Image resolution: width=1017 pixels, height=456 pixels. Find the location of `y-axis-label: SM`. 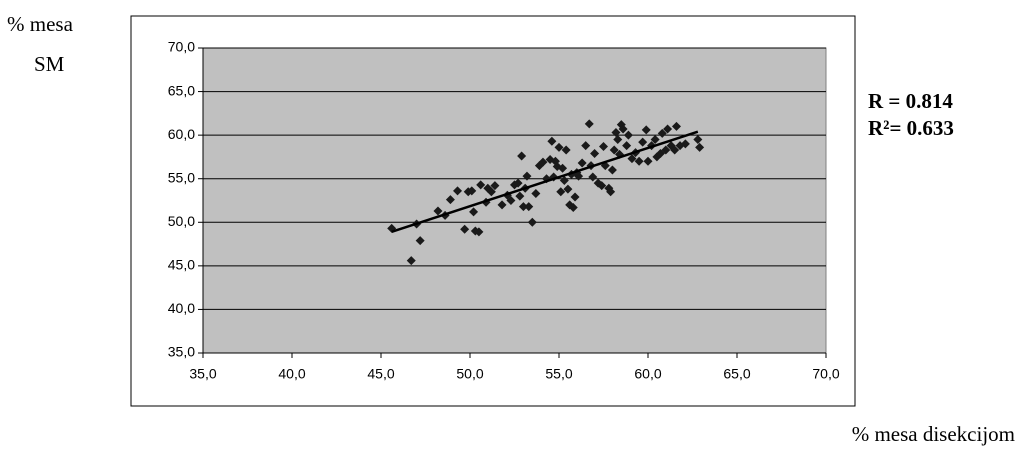

y-axis-label: SM is located at coordinates (49, 64).